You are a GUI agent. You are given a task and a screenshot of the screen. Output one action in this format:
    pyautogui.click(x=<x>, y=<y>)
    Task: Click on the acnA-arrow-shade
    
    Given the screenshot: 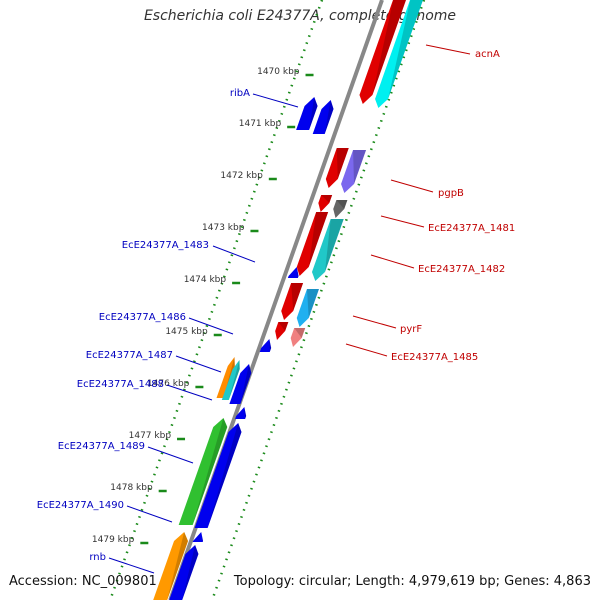 What is the action you would take?
    pyautogui.click(x=389, y=47)
    